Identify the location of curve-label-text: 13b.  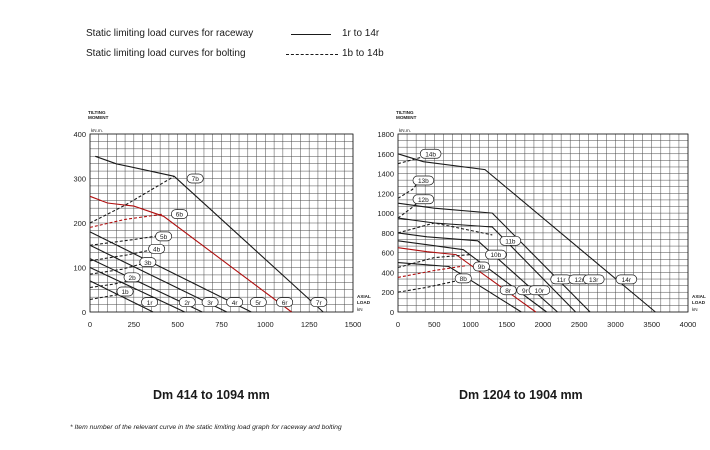
(423, 181).